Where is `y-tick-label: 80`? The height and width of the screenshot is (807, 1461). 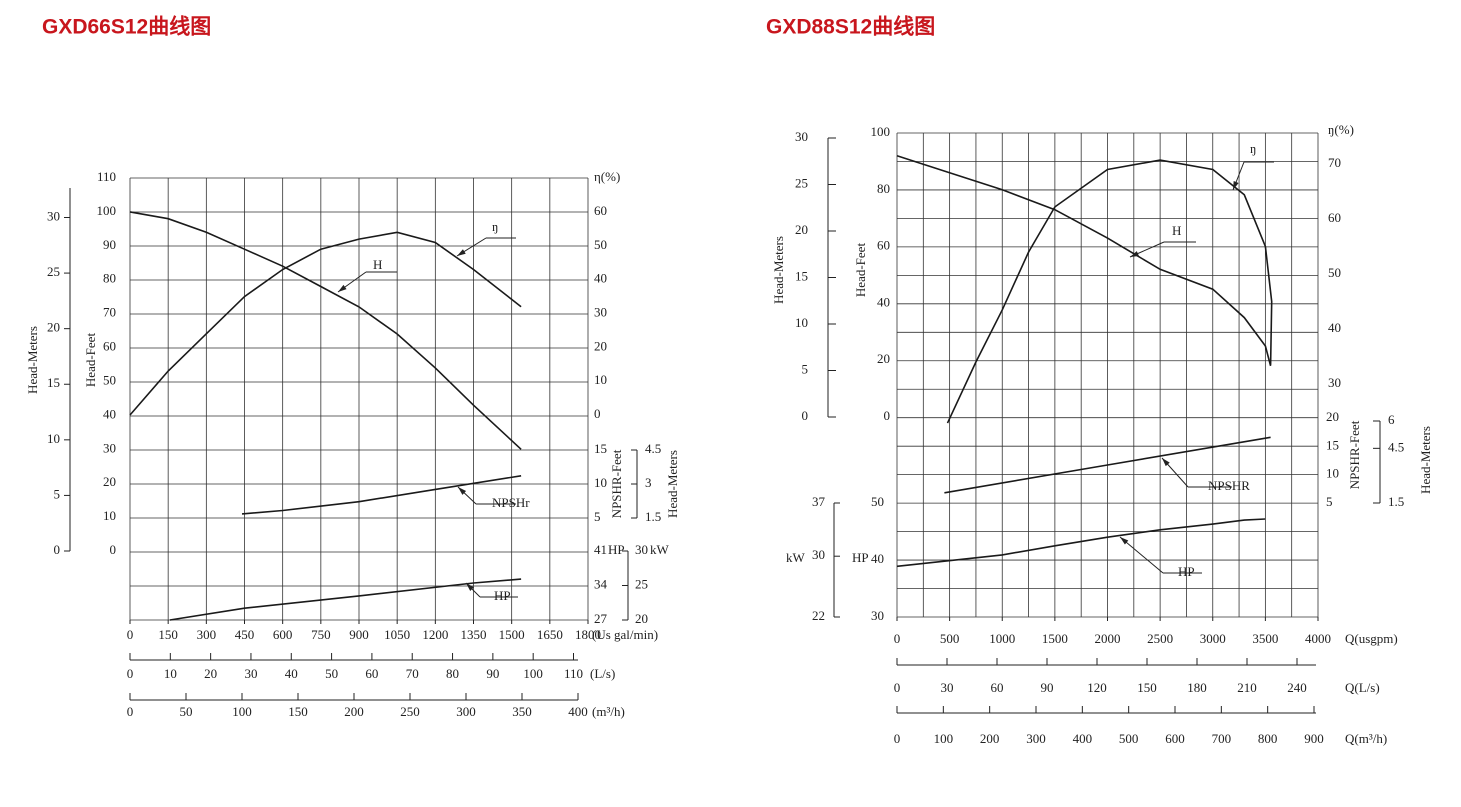
y-tick-label: 80 is located at coordinates (883, 188).